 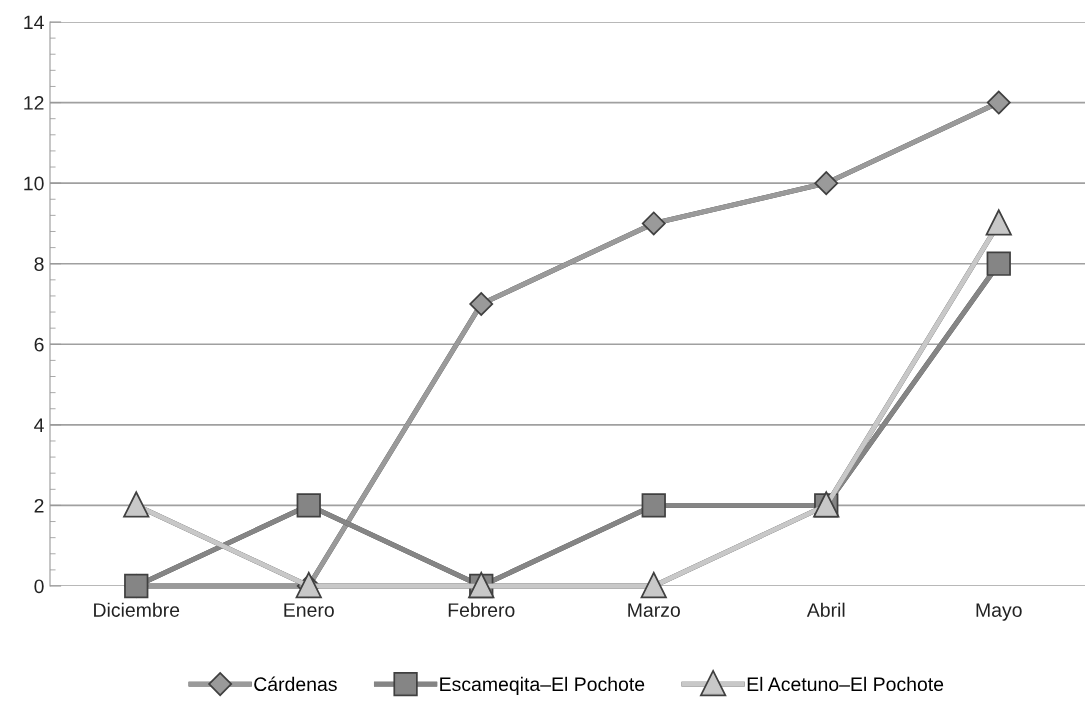 What do you see at coordinates (39, 344) in the screenshot?
I see `y-tick-label: 6` at bounding box center [39, 344].